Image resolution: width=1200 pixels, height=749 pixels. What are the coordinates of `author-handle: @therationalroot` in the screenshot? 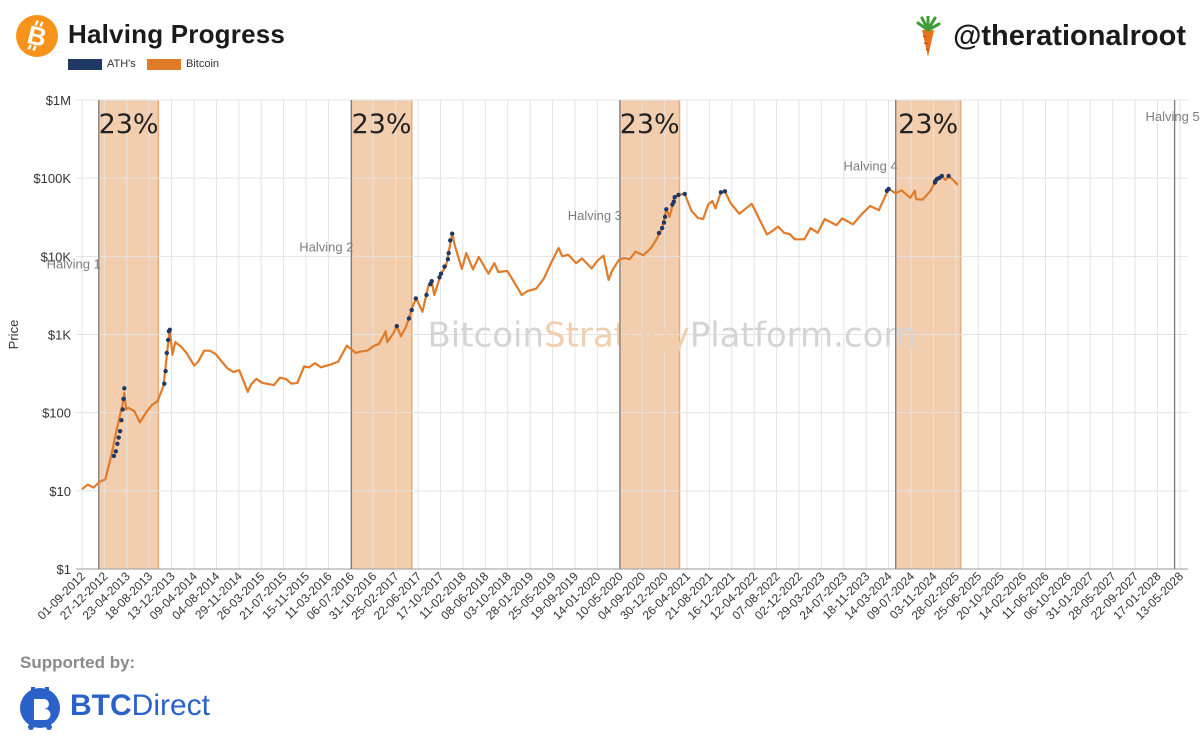 It's located at (1051, 36).